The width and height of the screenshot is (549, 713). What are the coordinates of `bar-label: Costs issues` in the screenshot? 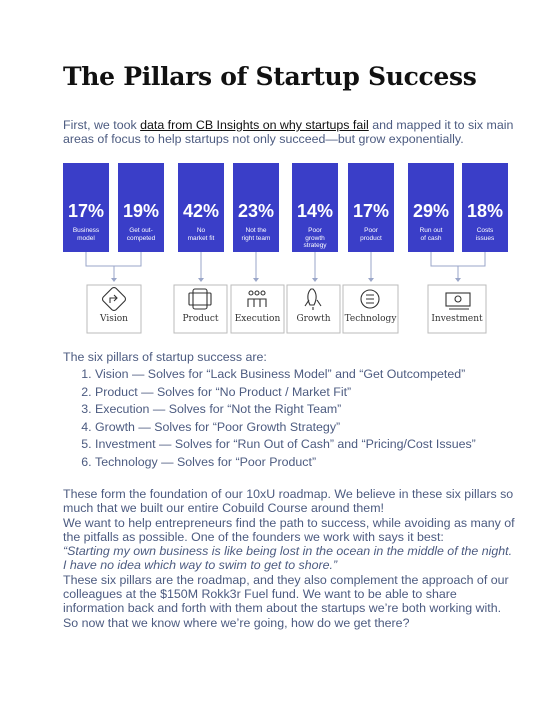 It's located at (485, 234).